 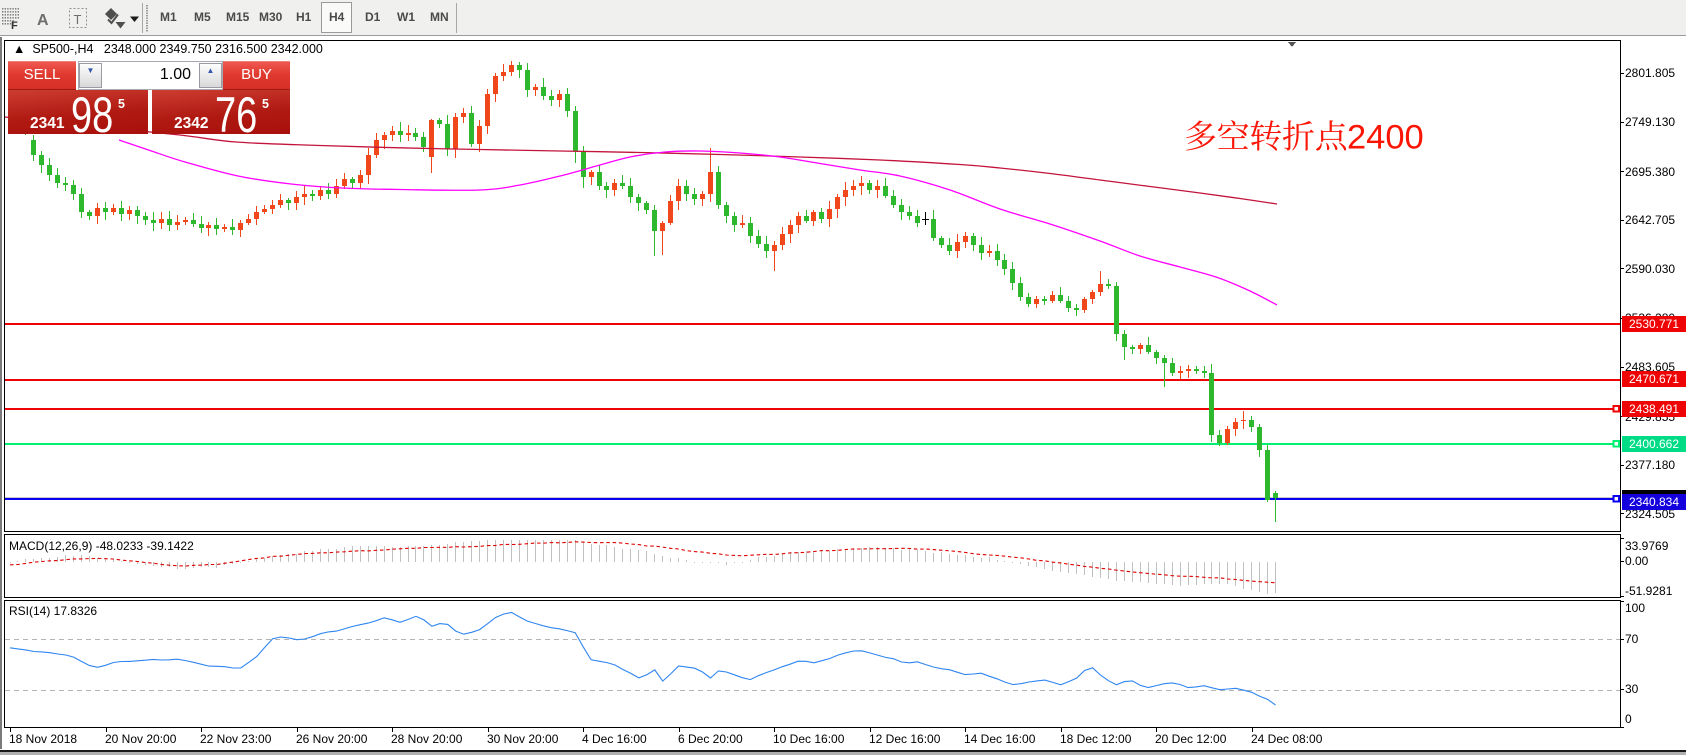 I want to click on svg-text: F, so click(x=14, y=26).